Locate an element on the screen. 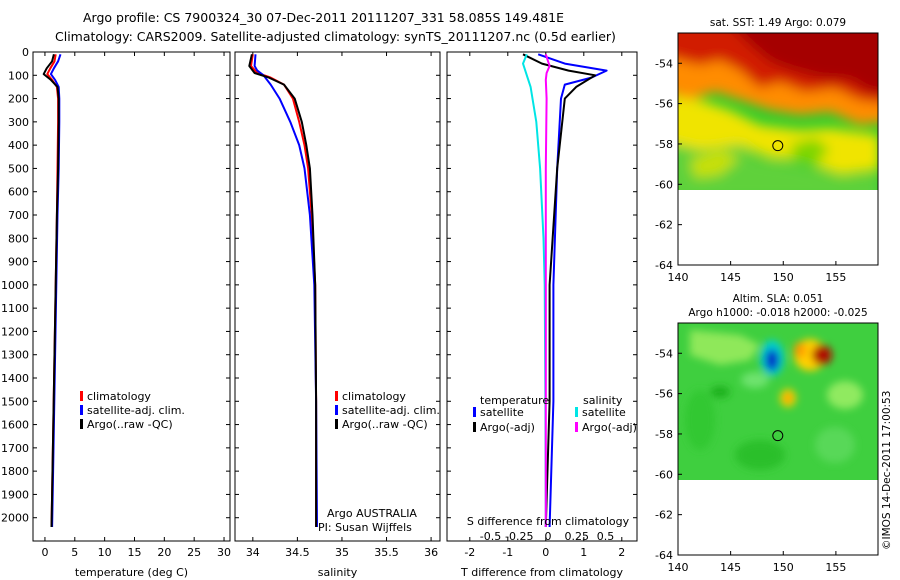 The image size is (900, 580). y-tick-label: 900 is located at coordinates (18, 262).